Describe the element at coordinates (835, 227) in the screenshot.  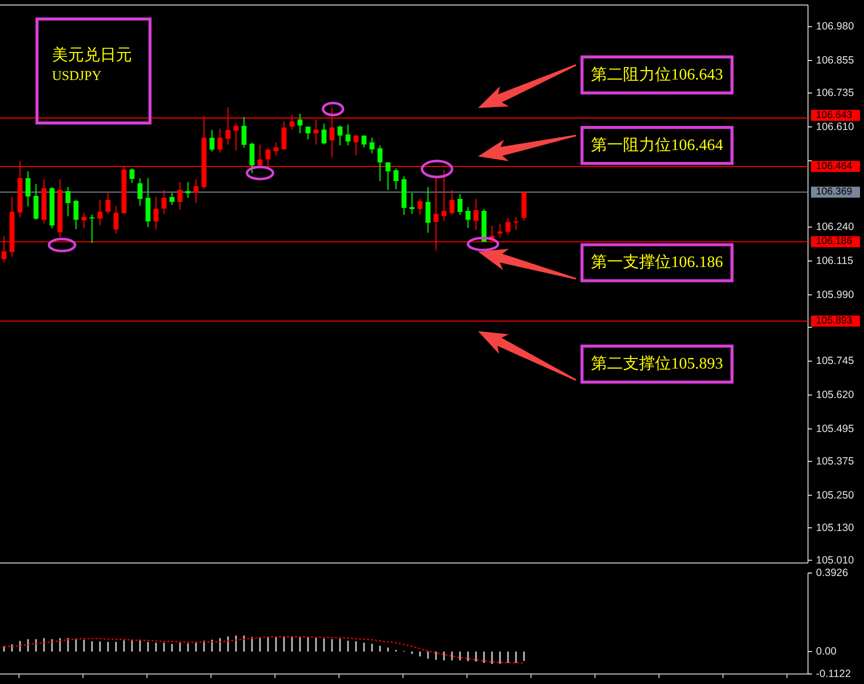
I see `y-tick-label: 106.240` at that location.